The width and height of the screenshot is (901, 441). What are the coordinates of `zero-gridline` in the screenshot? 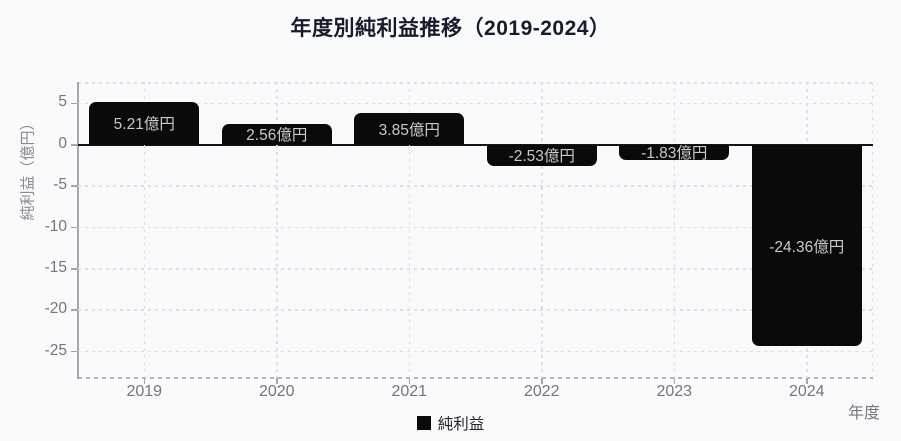 It's located at (475, 144).